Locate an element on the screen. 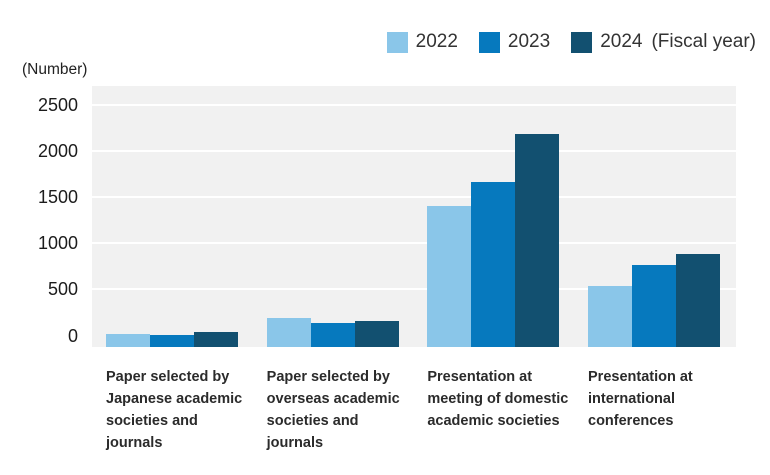 The height and width of the screenshot is (475, 770). y-tick-label-0: 0 is located at coordinates (72, 335).